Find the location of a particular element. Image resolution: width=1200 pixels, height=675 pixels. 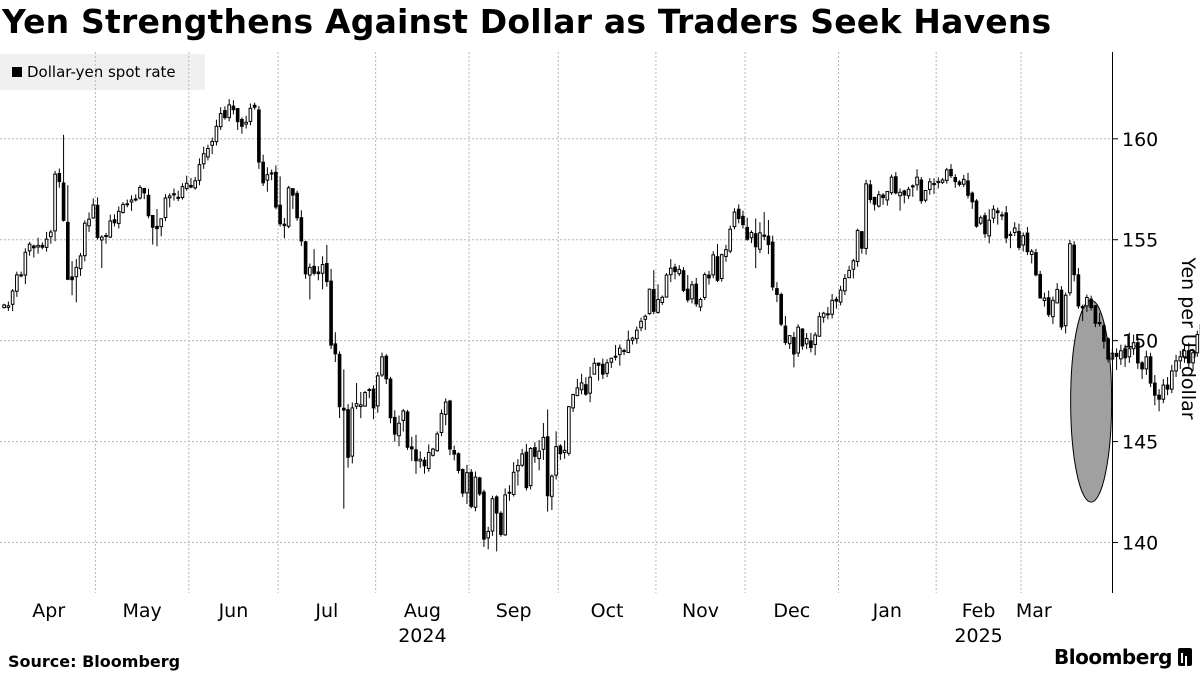

y-tick-label: 155 is located at coordinates (1140, 241).